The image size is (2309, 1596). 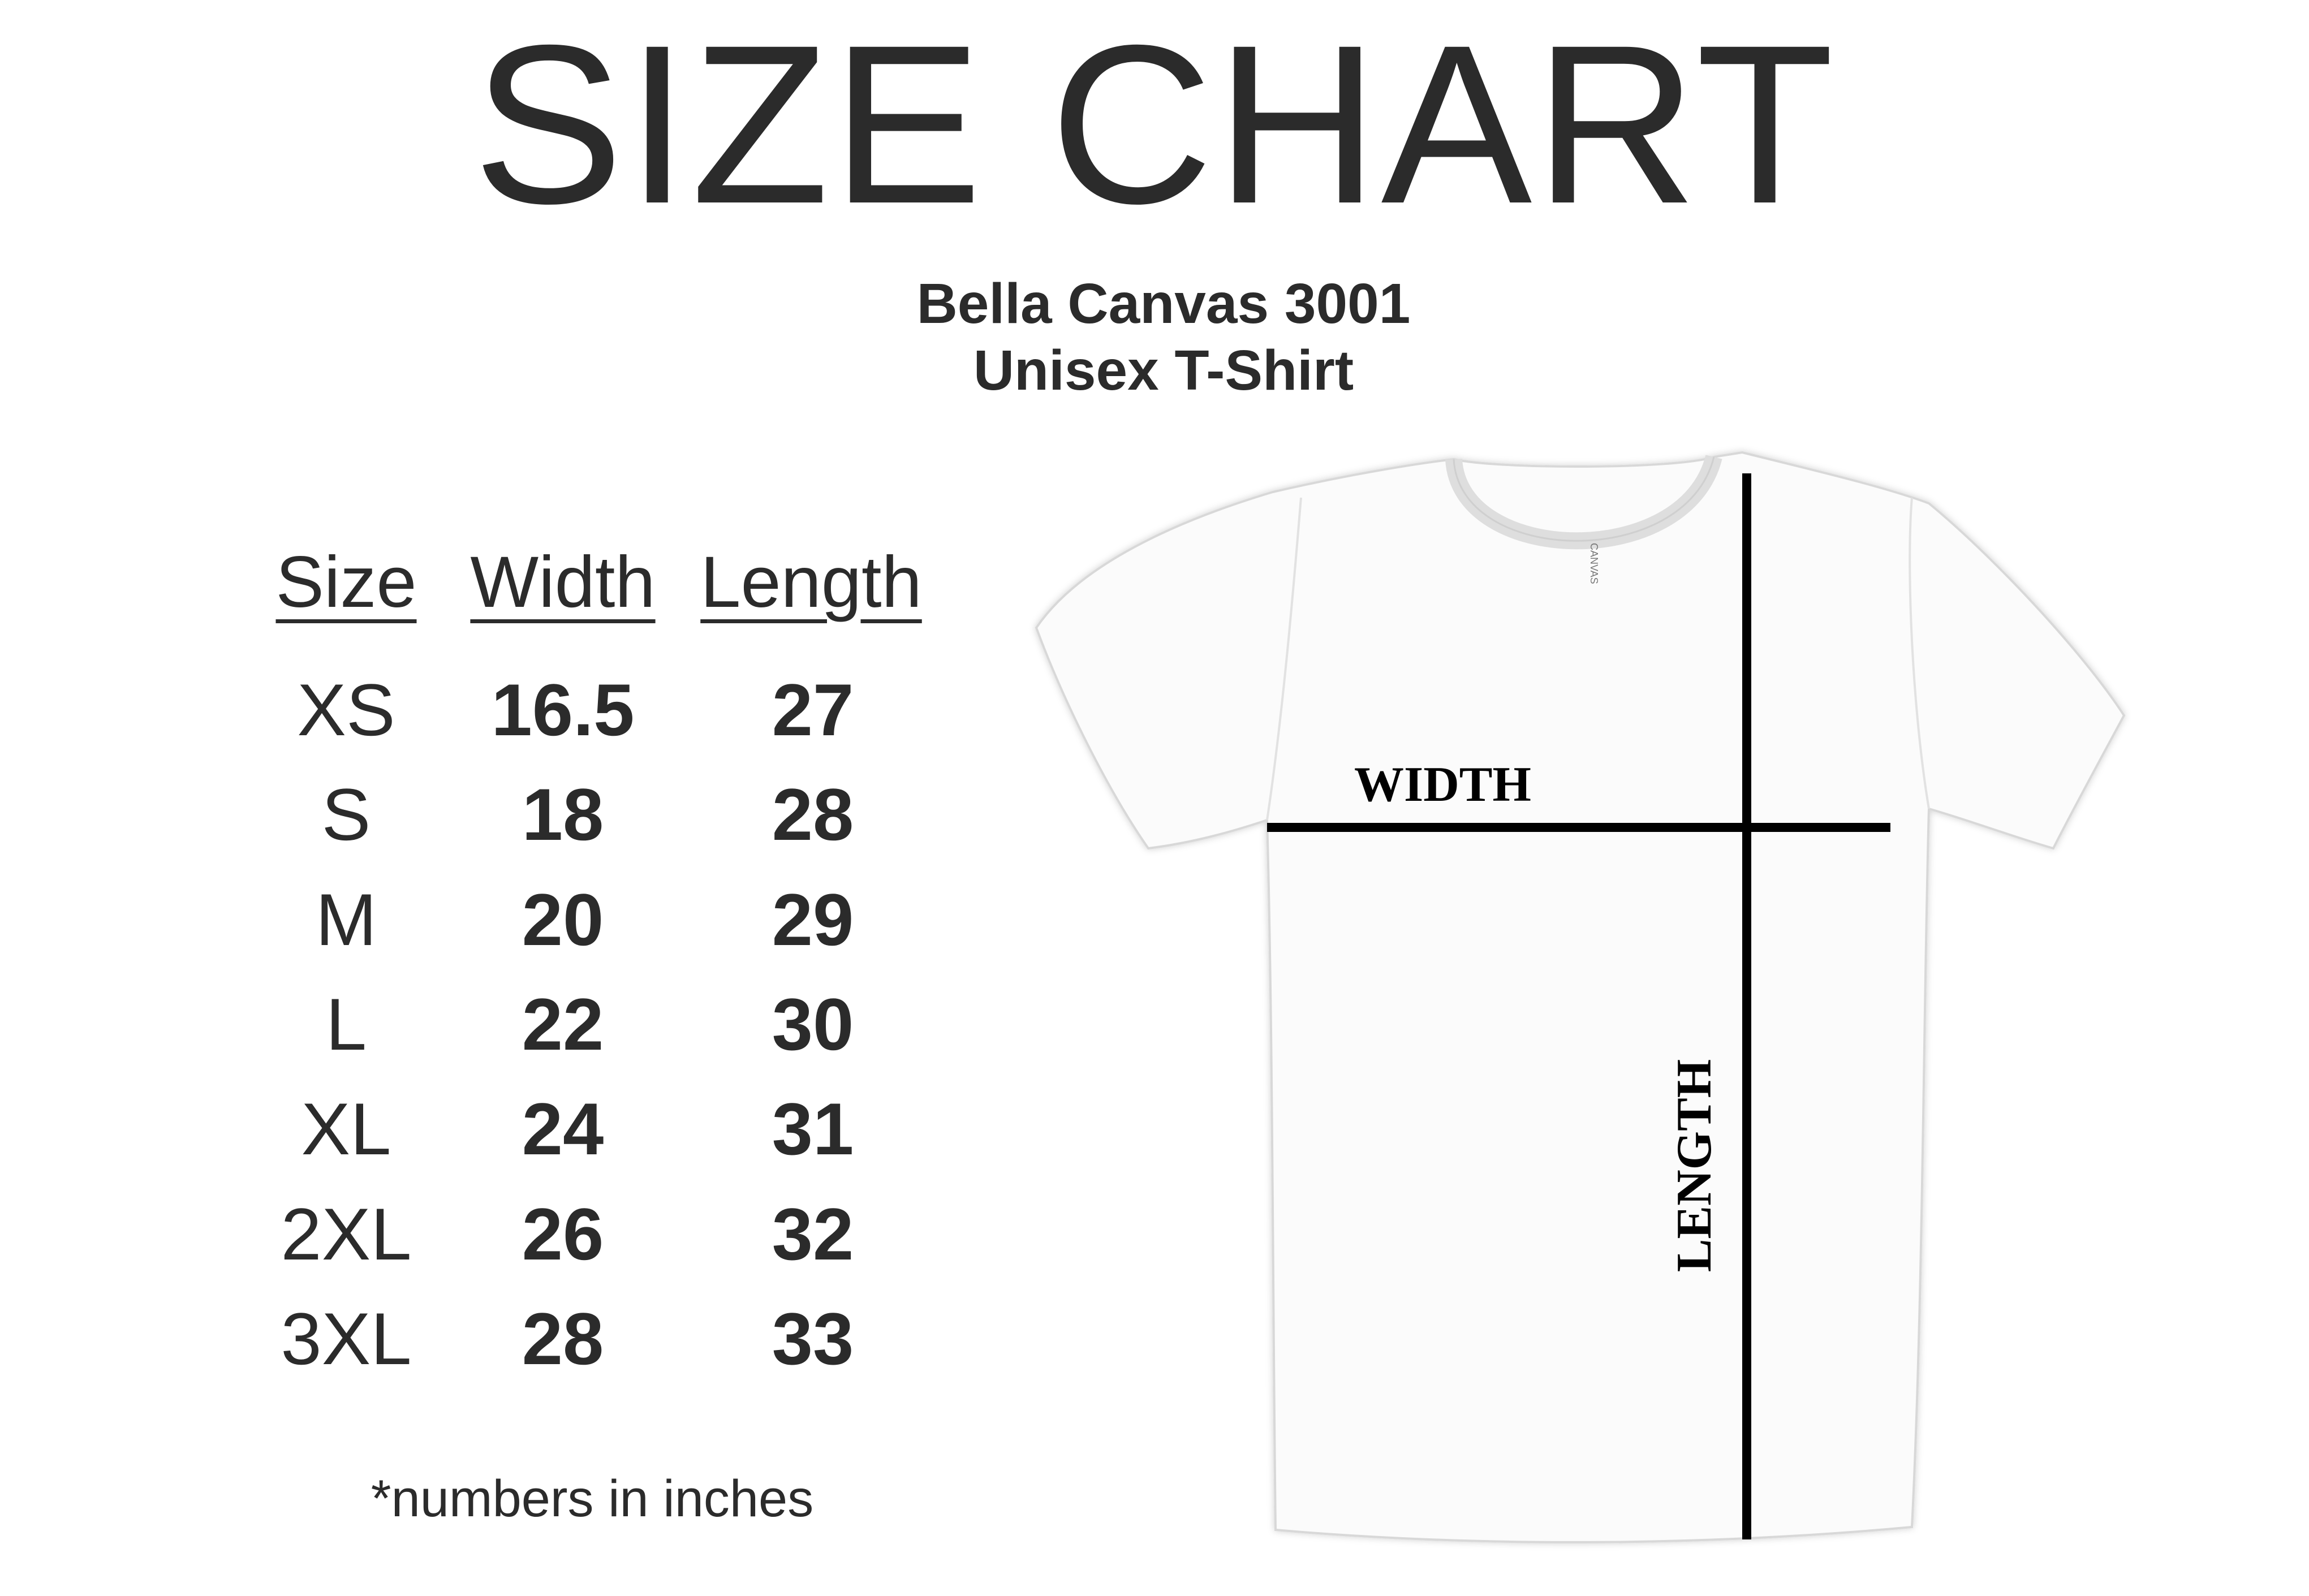 What do you see at coordinates (1442, 784) in the screenshot?
I see `width-label: WIDTH` at bounding box center [1442, 784].